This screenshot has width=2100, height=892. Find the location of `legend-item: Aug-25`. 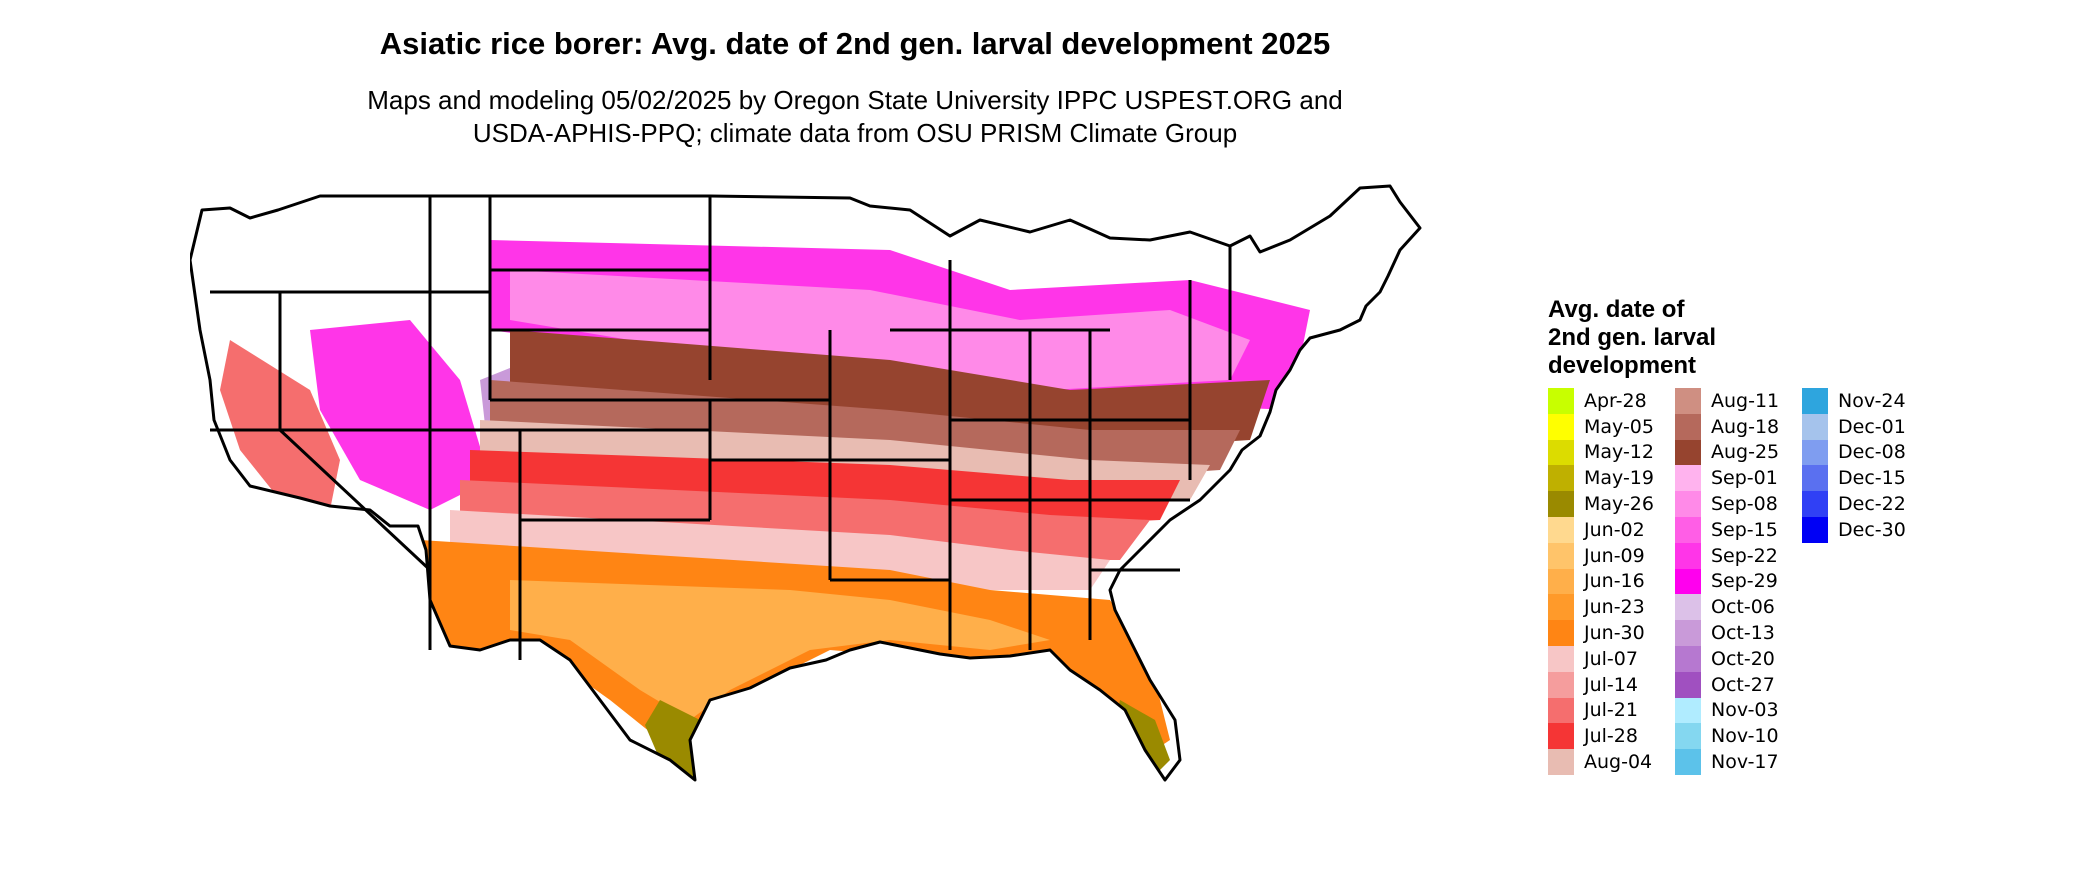

legend-item: Aug-25 is located at coordinates (1738, 452).